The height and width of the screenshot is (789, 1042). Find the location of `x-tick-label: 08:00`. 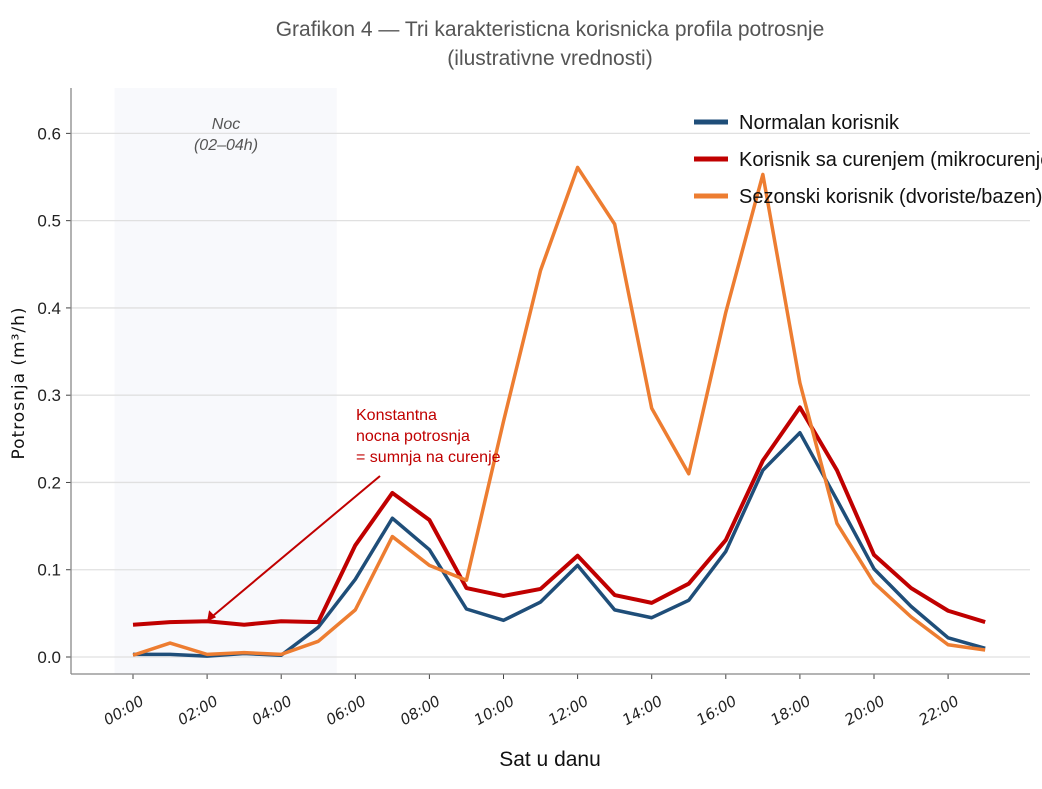

x-tick-label: 08:00 is located at coordinates (420, 710).